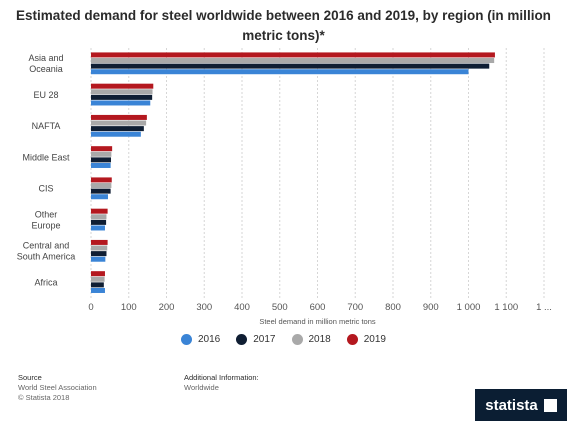 The height and width of the screenshot is (421, 567). I want to click on statista-logo: statista, so click(521, 405).